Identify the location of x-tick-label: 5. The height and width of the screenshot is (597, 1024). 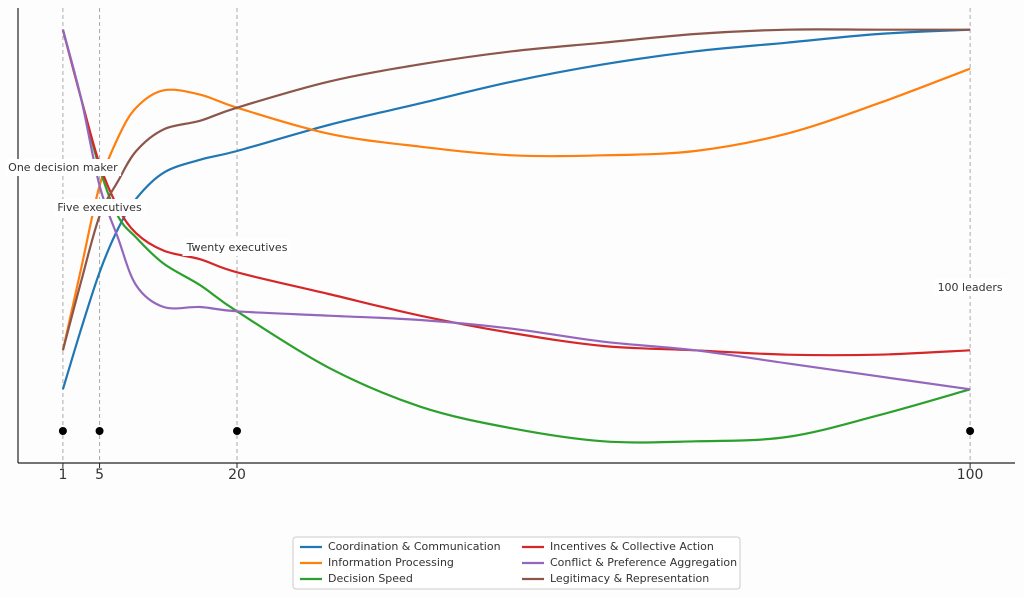
(99, 475).